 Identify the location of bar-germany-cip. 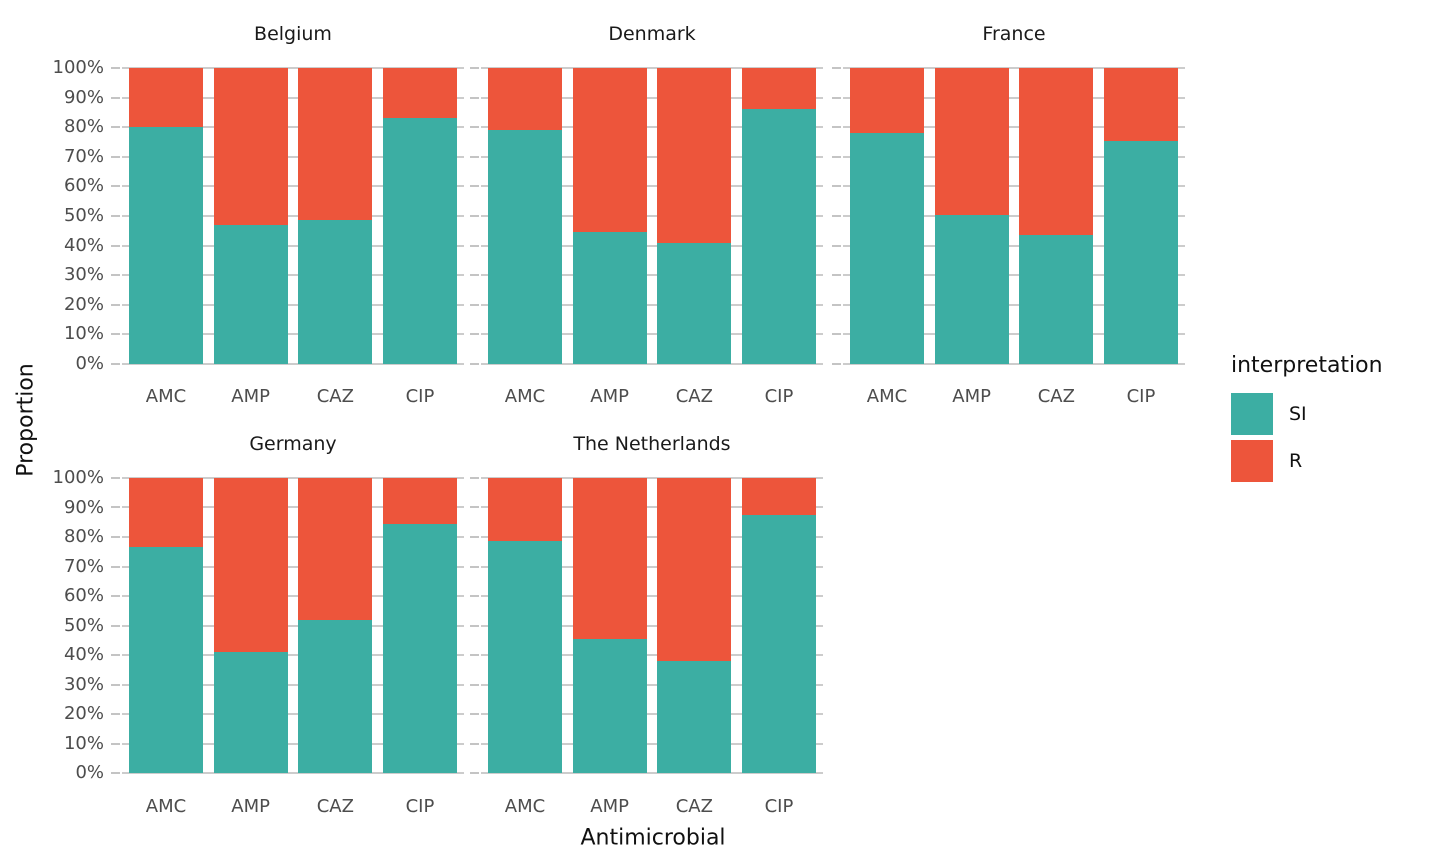
(419, 625).